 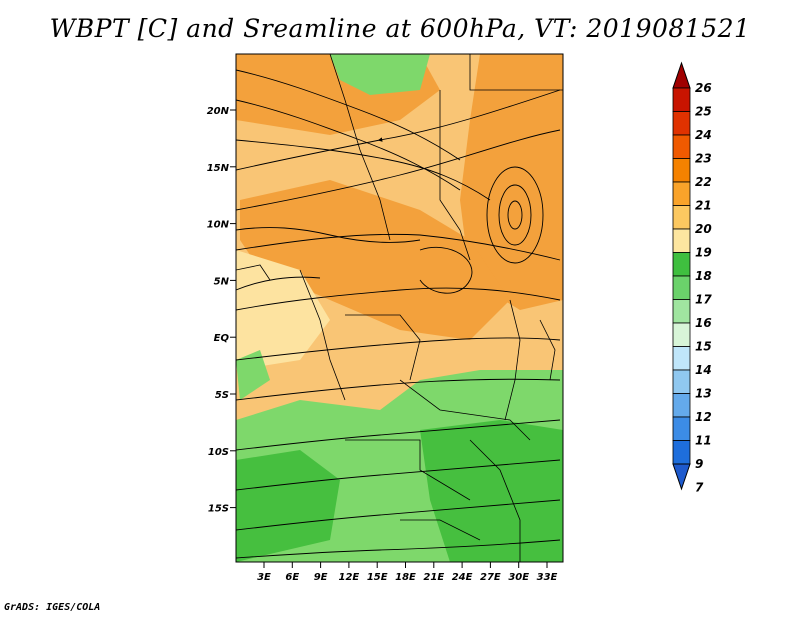 What do you see at coordinates (703, 323) in the screenshot?
I see `colorbar-label: 16` at bounding box center [703, 323].